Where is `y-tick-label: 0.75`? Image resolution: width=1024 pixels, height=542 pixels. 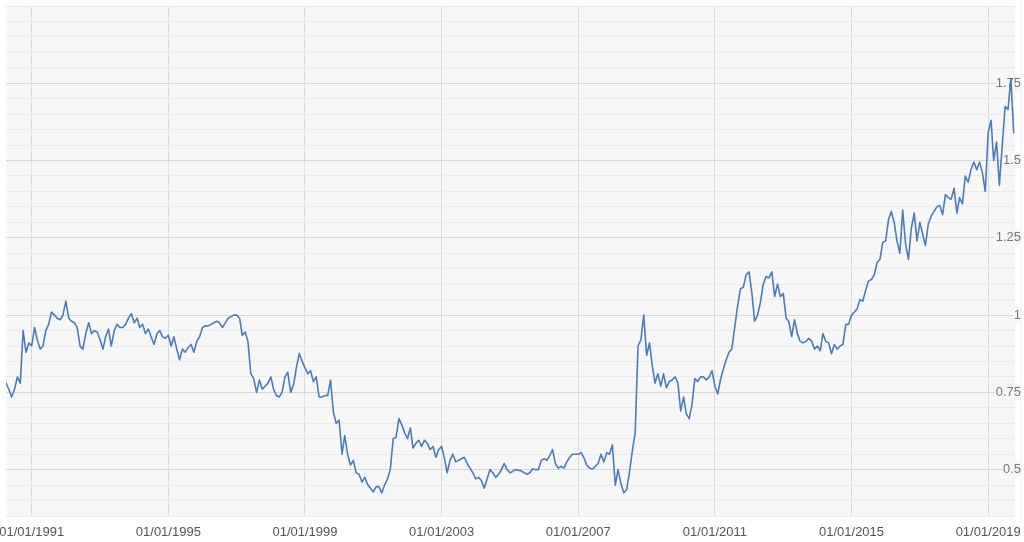 y-tick-label: 0.75 is located at coordinates (1008, 391).